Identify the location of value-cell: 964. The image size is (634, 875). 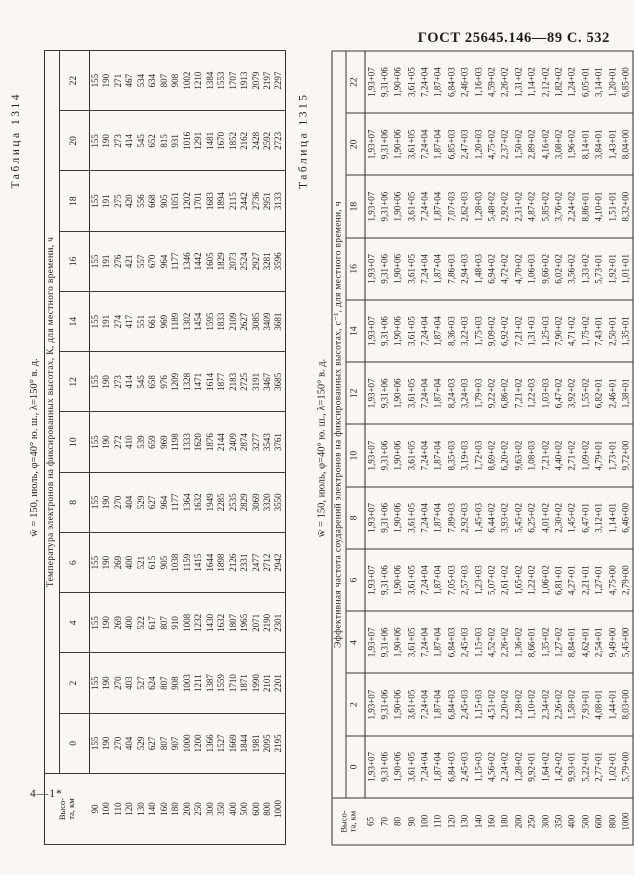
(164, 261).